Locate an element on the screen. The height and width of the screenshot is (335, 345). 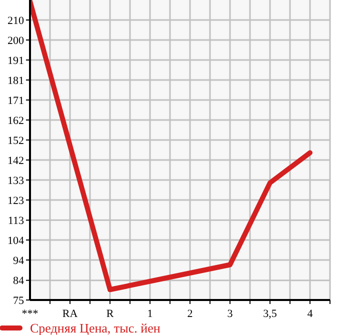
y-tick-label: 181 is located at coordinates (16, 80).